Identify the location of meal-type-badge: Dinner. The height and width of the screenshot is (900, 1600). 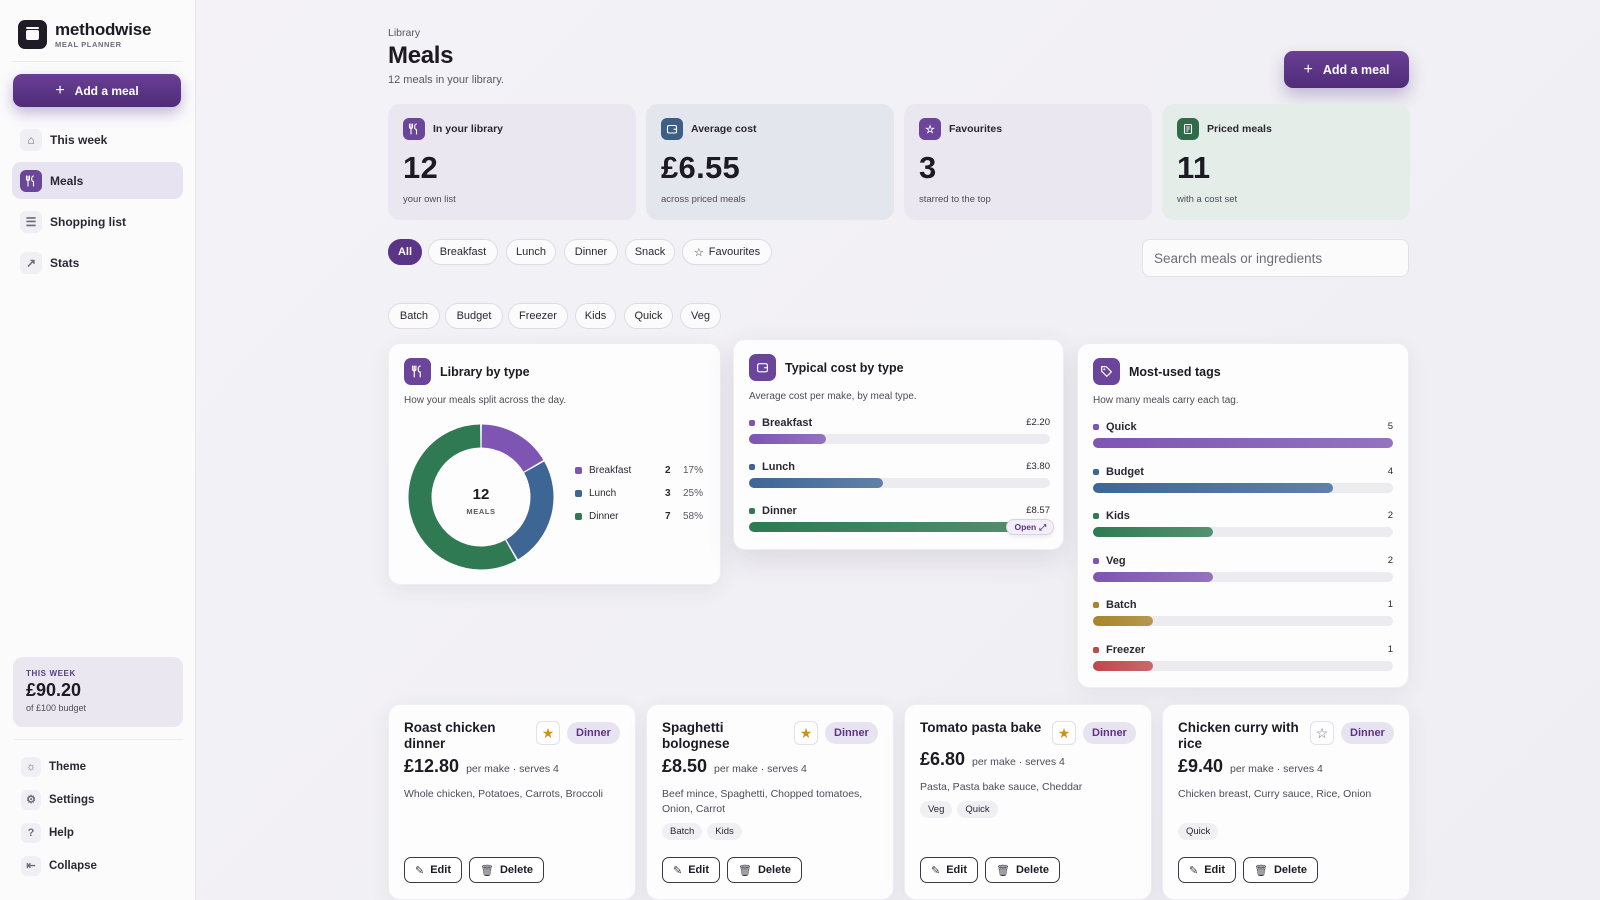
(1109, 733).